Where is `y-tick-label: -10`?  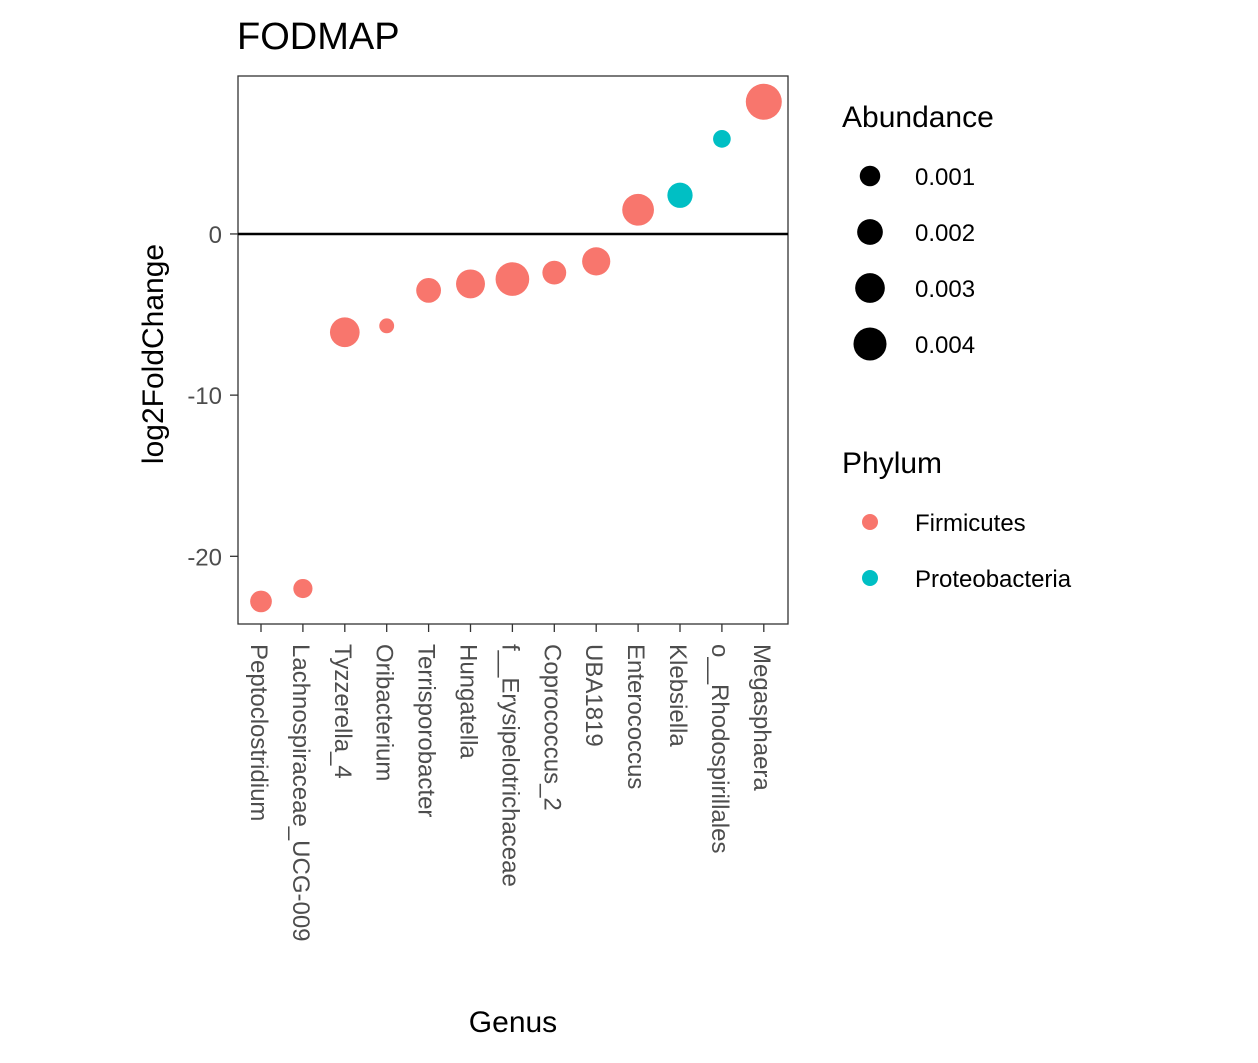
y-tick-label: -10 is located at coordinates (204, 396).